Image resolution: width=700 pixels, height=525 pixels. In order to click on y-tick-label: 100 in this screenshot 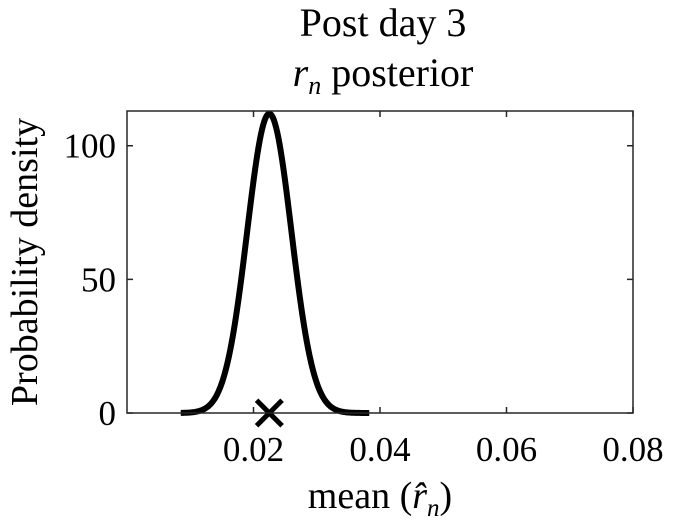, I will do `click(90, 146)`.